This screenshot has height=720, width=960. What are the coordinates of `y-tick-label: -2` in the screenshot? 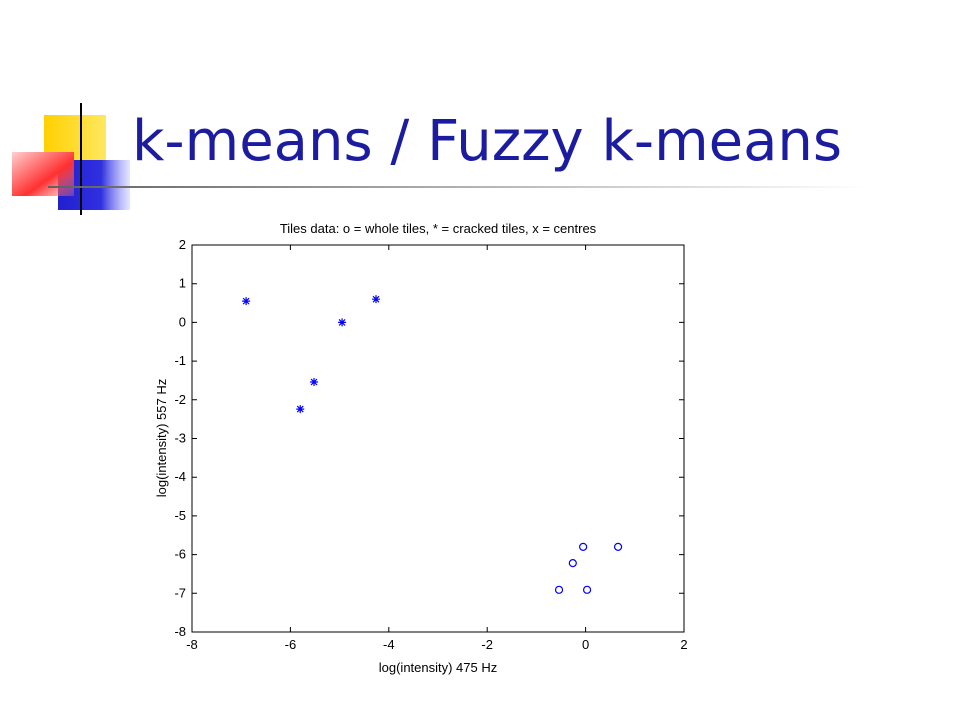 It's located at (180, 399).